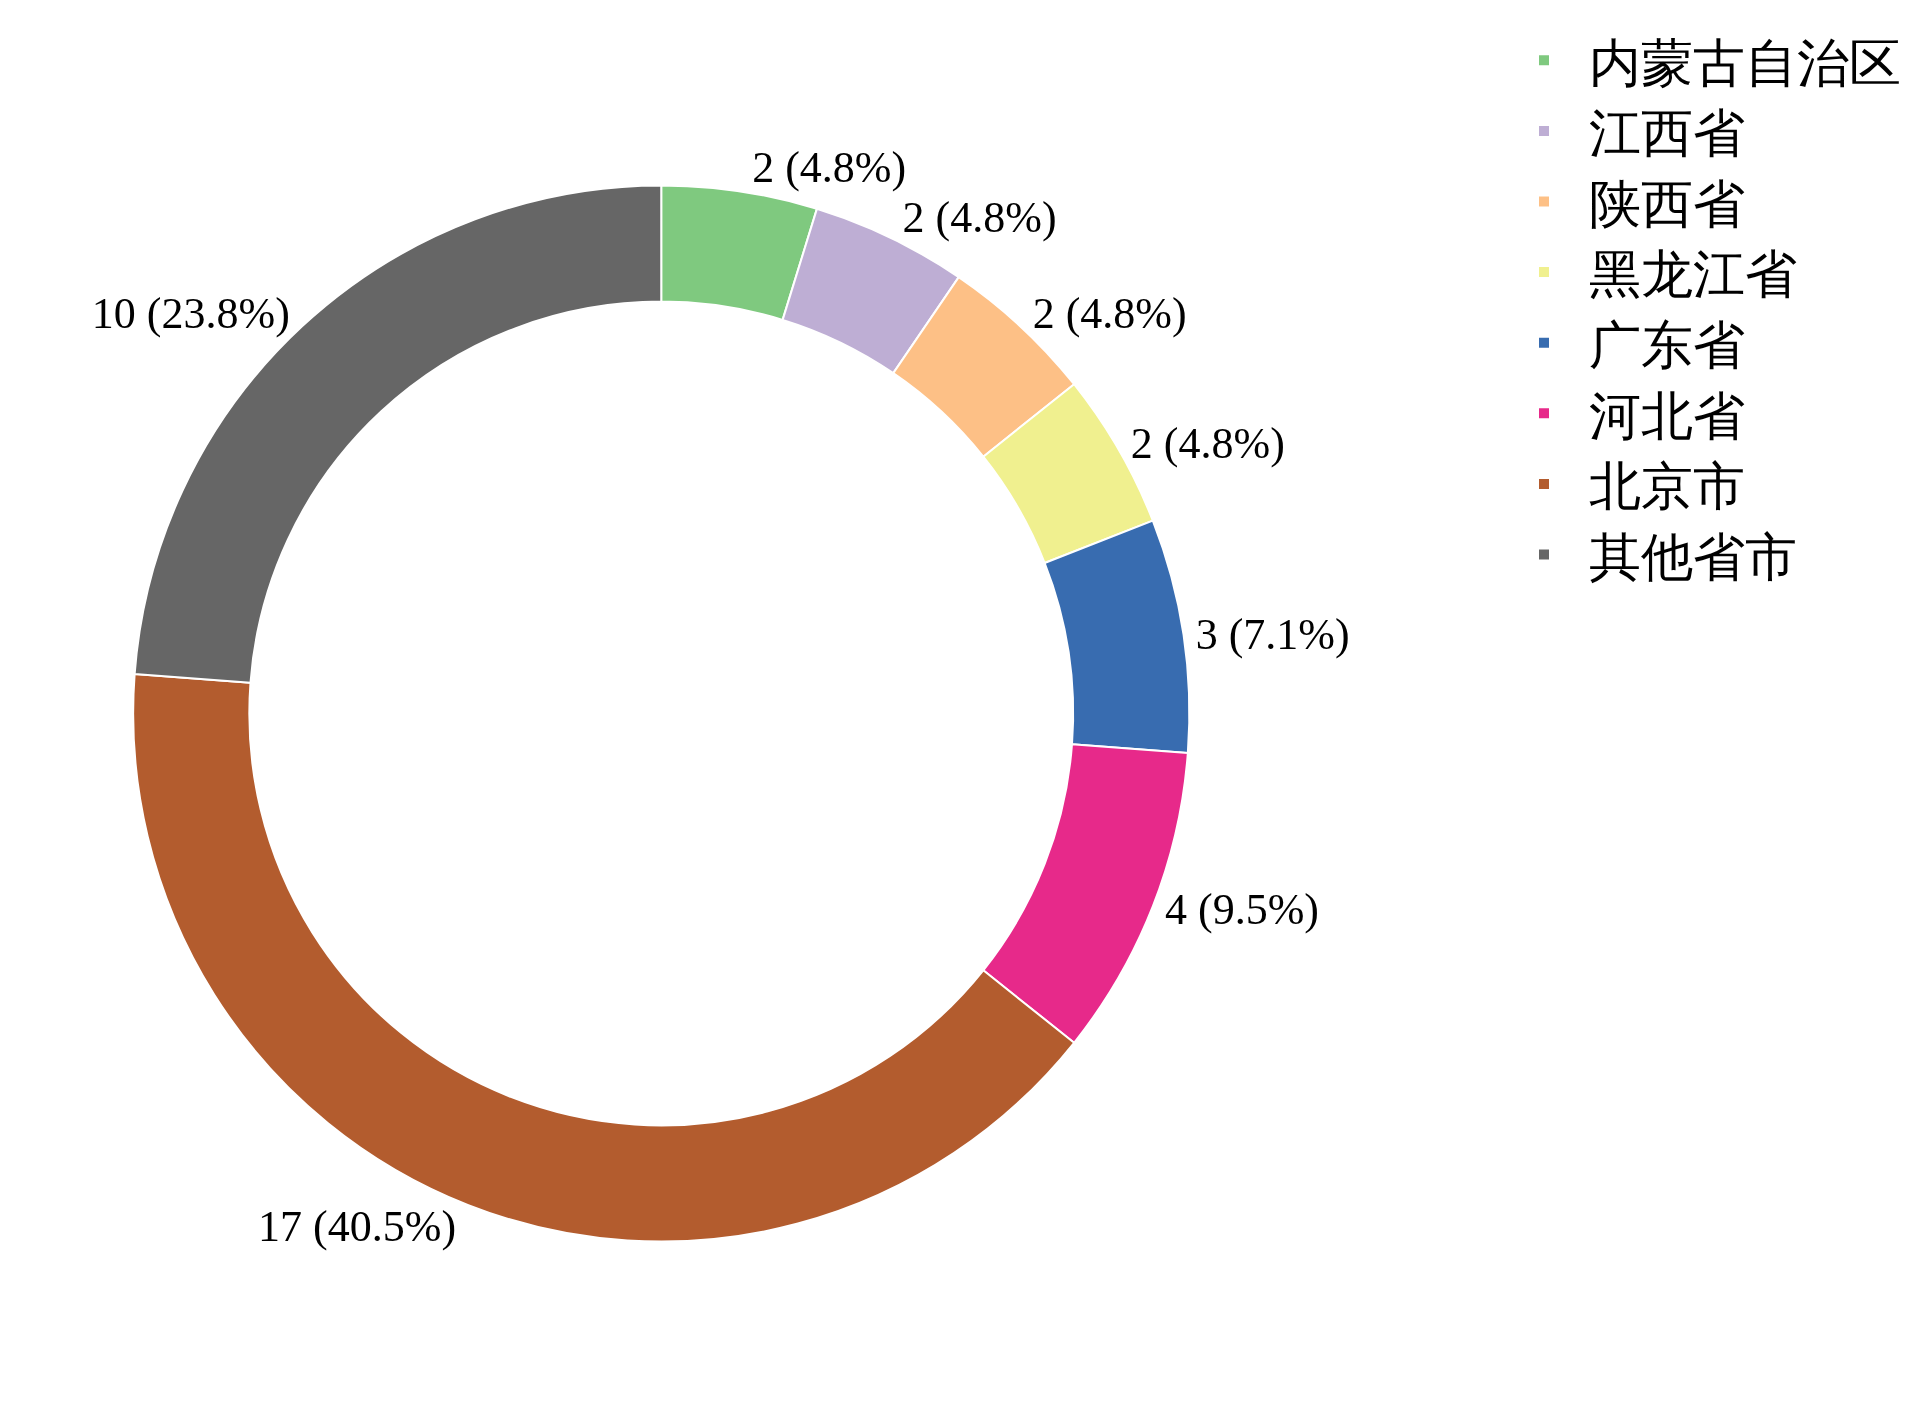 The width and height of the screenshot is (1926, 1427). Describe the element at coordinates (1667, 415) in the screenshot. I see `legend-label: 河北省` at that location.